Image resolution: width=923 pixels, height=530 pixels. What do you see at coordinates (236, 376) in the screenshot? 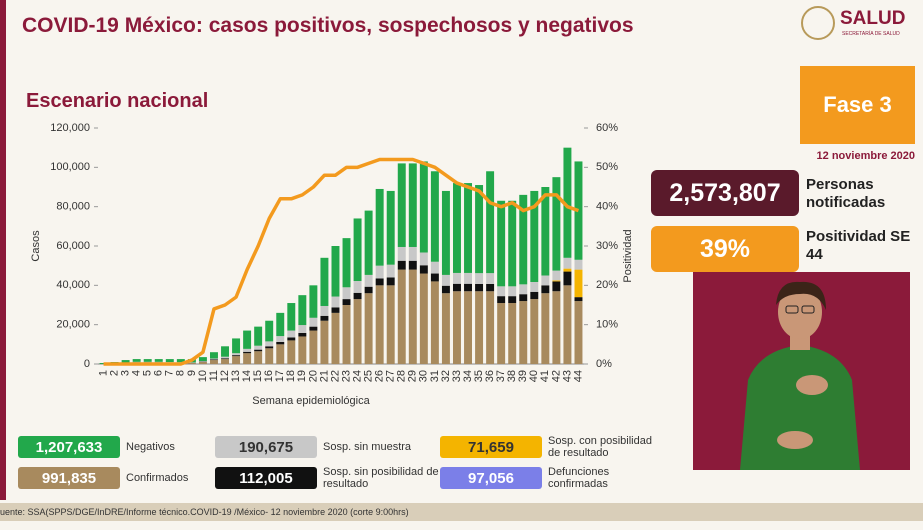
I see `x-tick-label: 13` at bounding box center [236, 376].